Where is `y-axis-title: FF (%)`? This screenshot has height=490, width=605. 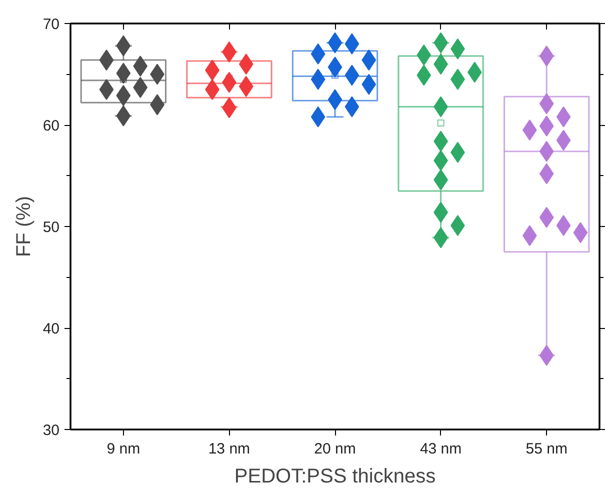
y-axis-title: FF (%) is located at coordinates (23, 227).